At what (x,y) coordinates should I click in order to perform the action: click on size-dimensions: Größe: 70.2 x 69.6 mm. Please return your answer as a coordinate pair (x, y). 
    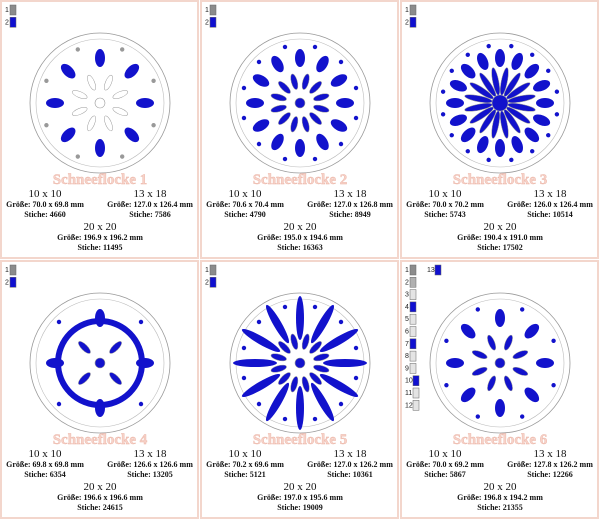
    Looking at the image, I should click on (245, 464).